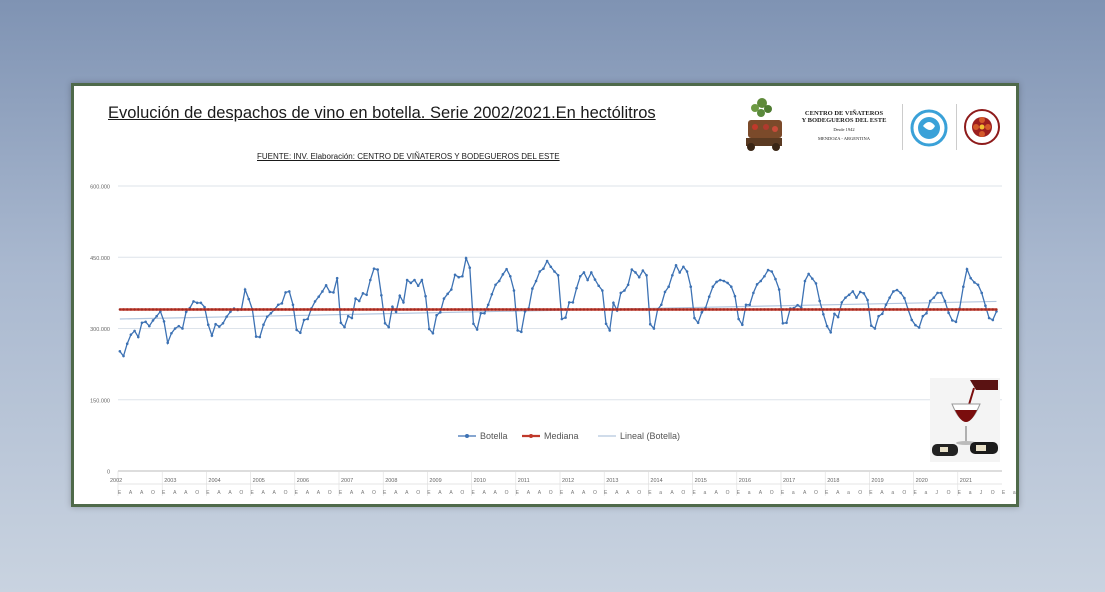  I want to click on y-tick-label: 300.000, so click(100, 330).